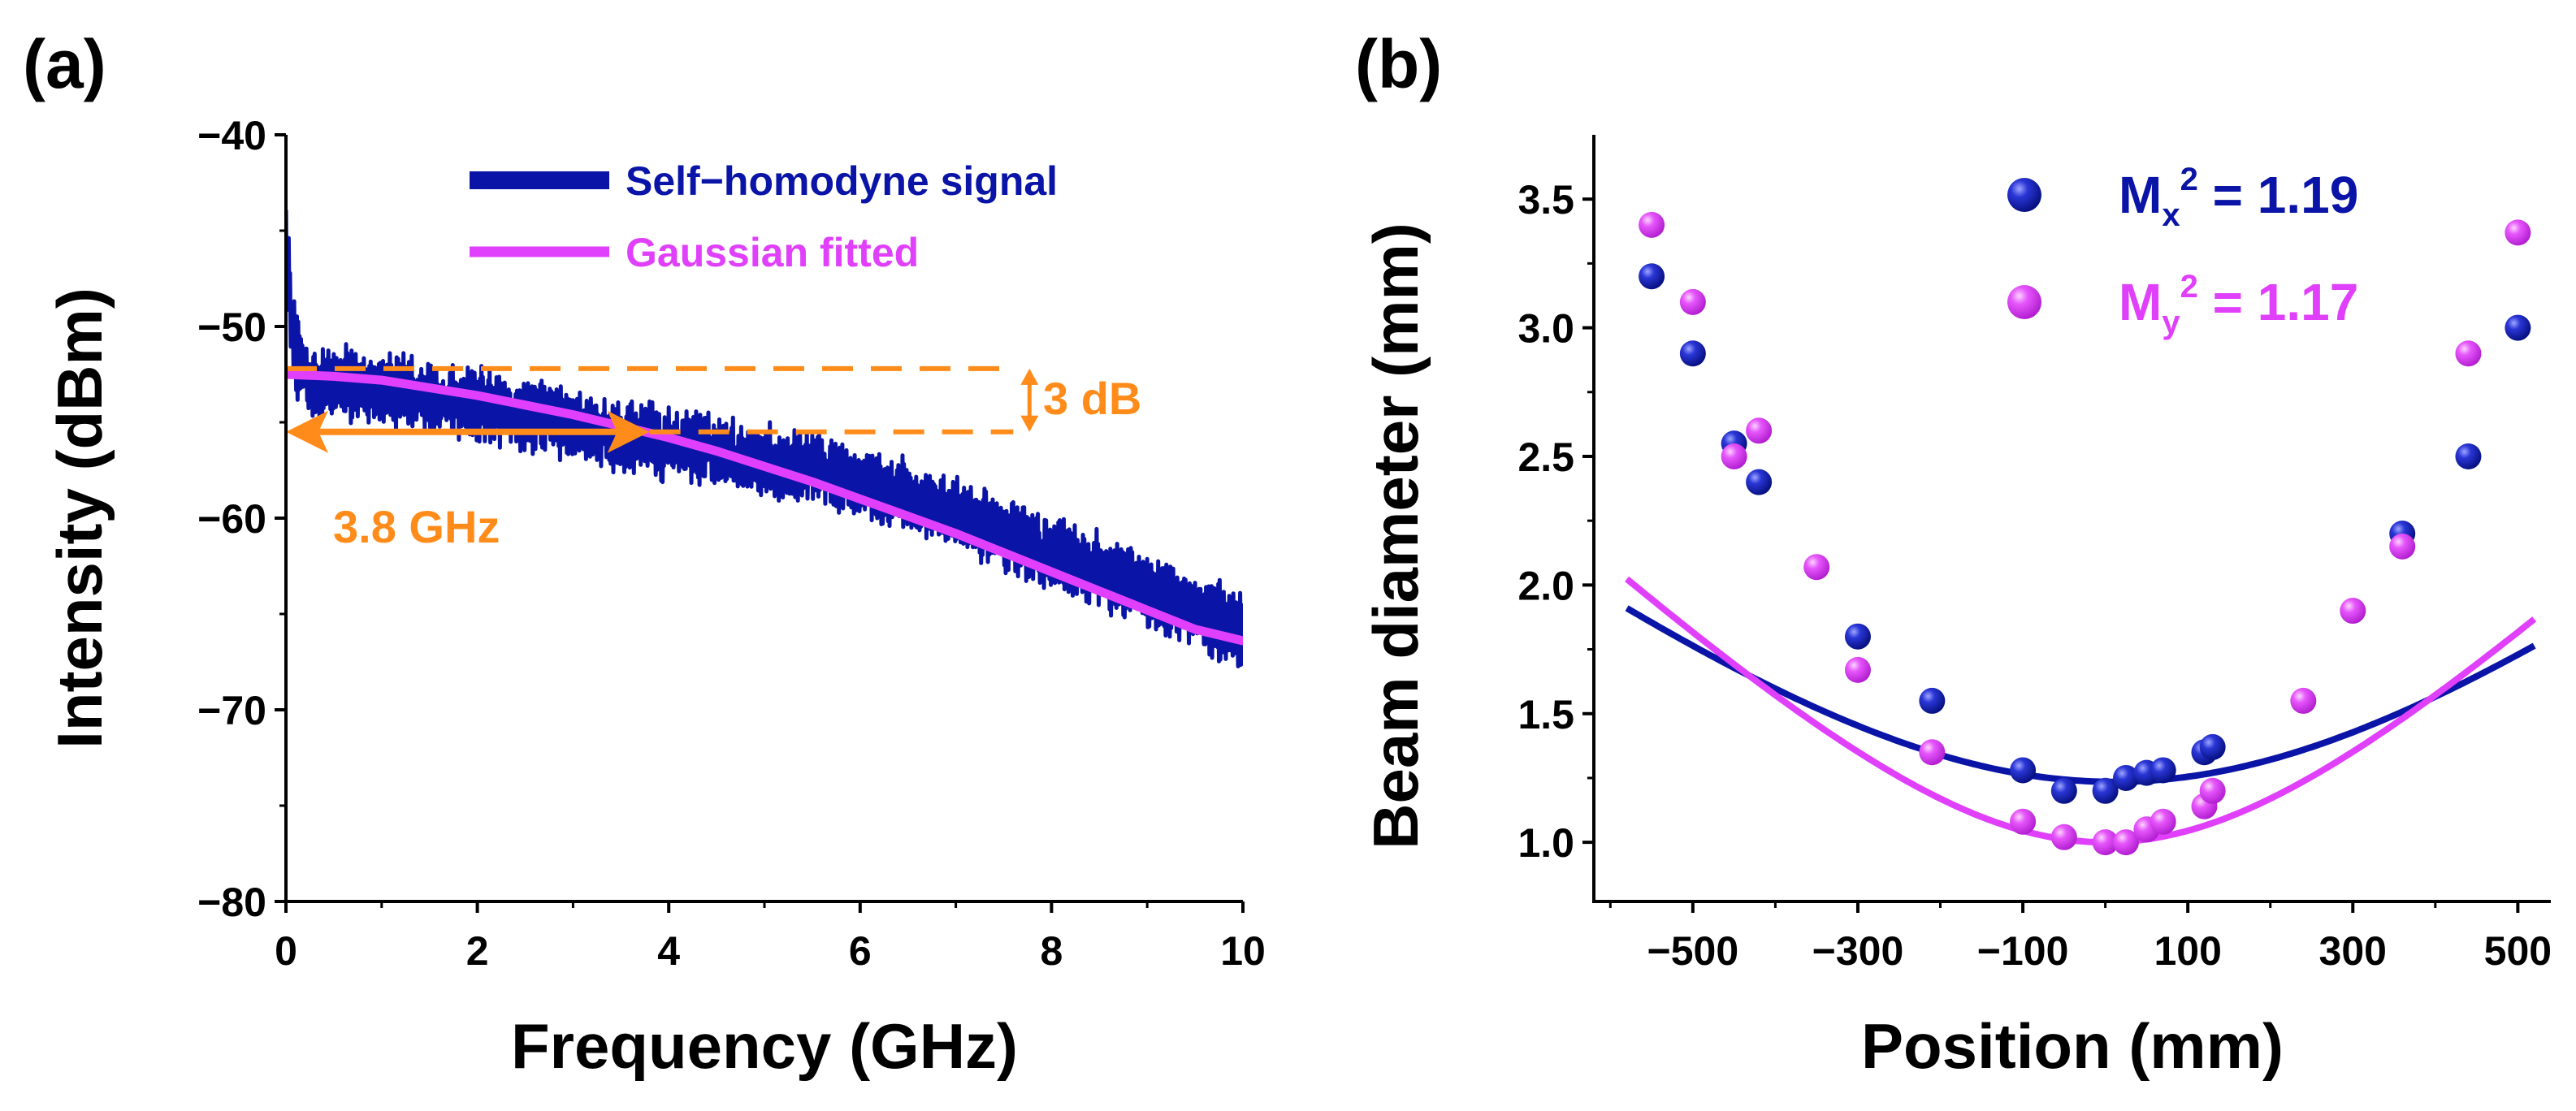 The width and height of the screenshot is (2576, 1111). Describe the element at coordinates (1545, 200) in the screenshot. I see `y-tick-label: 3.5` at that location.